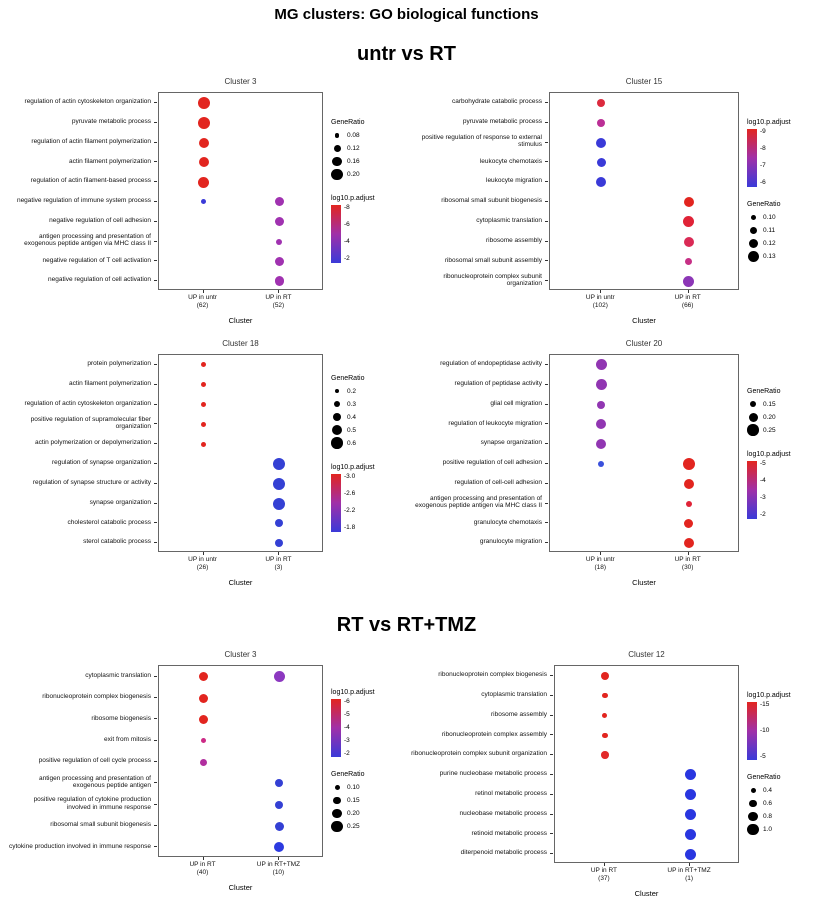 Image resolution: width=813 pixels, height=919 pixels. What do you see at coordinates (350, 510) in the screenshot?
I see `color-scale-tick-label: -2.2` at bounding box center [350, 510].